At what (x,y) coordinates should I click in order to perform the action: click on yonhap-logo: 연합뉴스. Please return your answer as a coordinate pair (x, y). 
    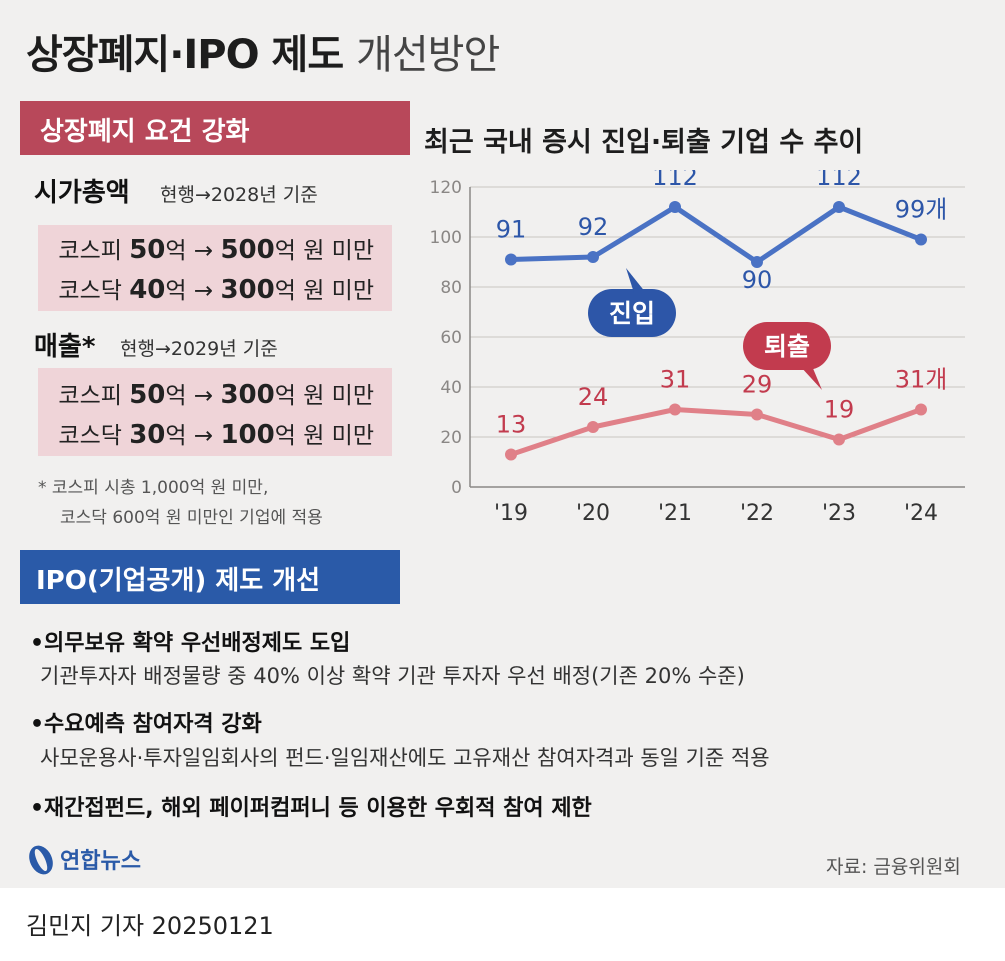
    Looking at the image, I should click on (85, 860).